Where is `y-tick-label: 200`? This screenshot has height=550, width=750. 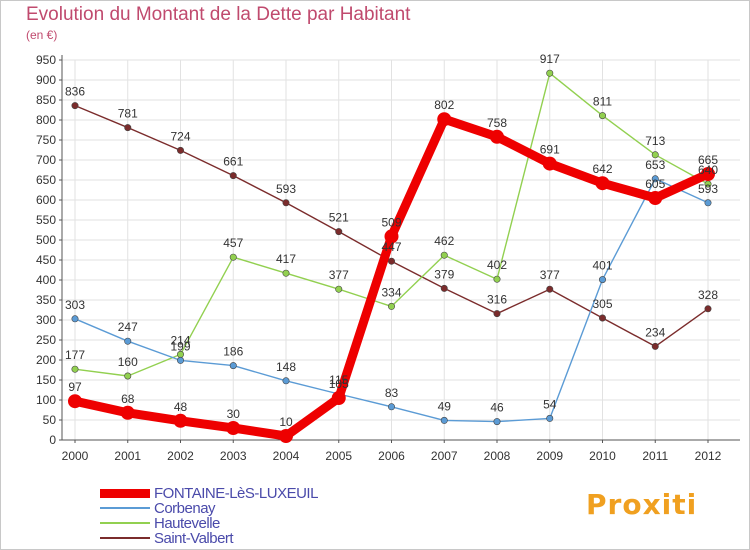 y-tick-label: 200 is located at coordinates (46, 360).